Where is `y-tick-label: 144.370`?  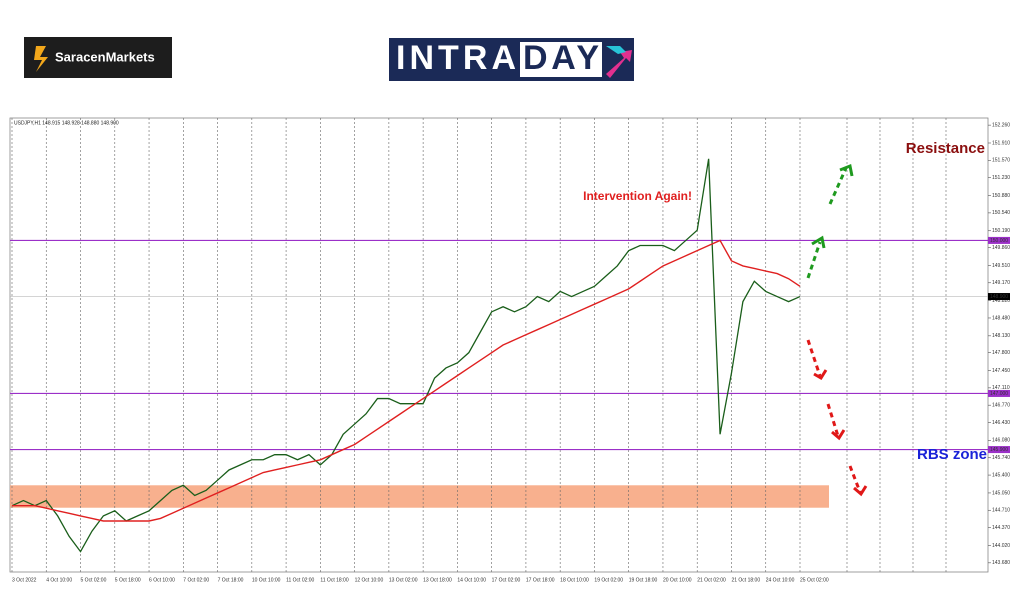 y-tick-label: 144.370 is located at coordinates (1001, 528).